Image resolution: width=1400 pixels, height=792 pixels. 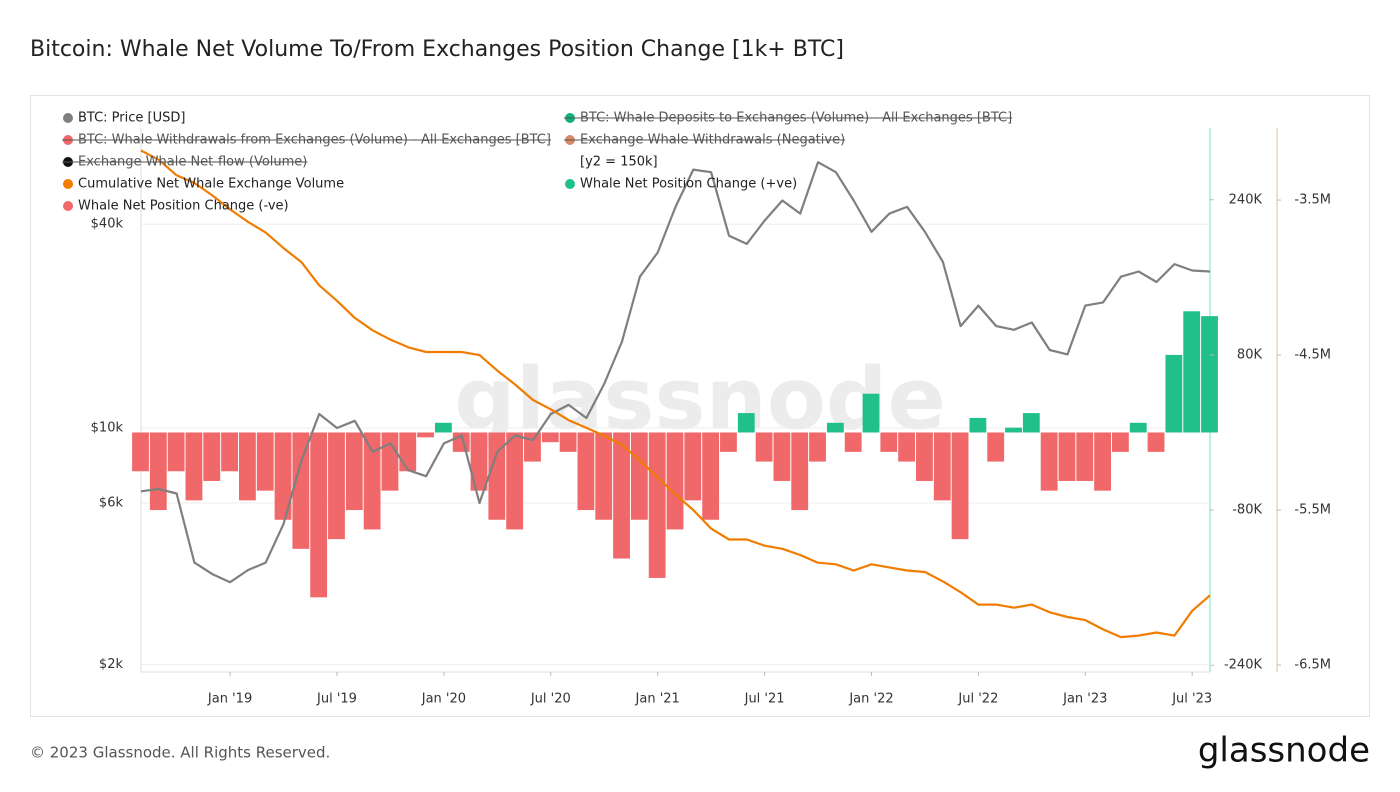 What do you see at coordinates (619, 162) in the screenshot?
I see `legend-annotation: [y2 = 150k]` at bounding box center [619, 162].